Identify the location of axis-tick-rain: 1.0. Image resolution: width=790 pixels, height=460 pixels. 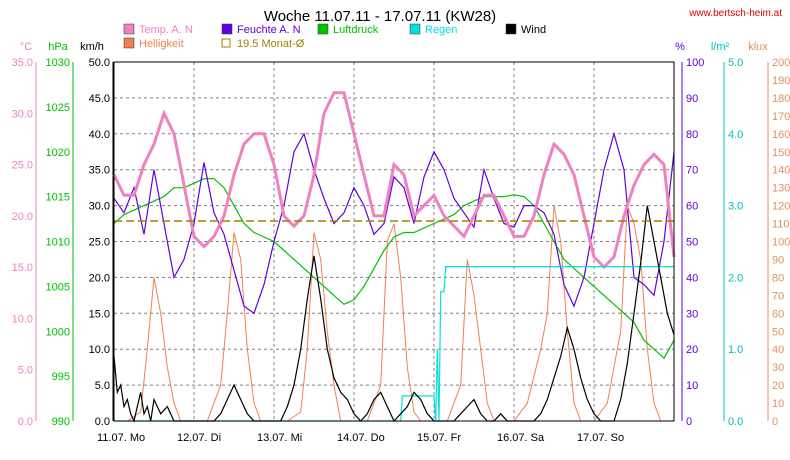
(735, 350).